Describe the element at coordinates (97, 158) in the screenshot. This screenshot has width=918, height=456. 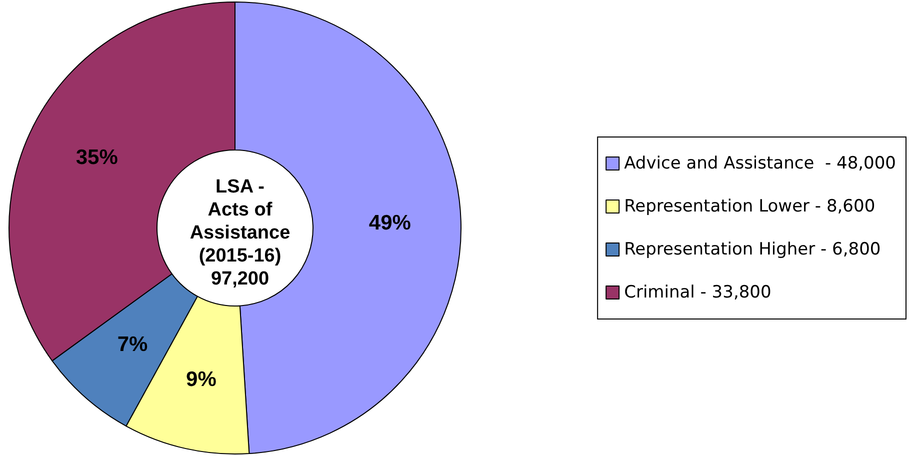
I see `data-label: 35%` at that location.